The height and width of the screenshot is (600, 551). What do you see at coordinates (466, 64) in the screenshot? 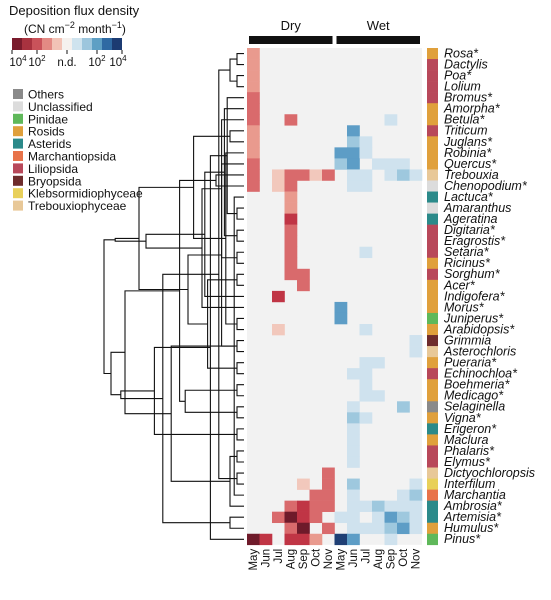
I see `taxon-label: Dactylis` at bounding box center [466, 64].